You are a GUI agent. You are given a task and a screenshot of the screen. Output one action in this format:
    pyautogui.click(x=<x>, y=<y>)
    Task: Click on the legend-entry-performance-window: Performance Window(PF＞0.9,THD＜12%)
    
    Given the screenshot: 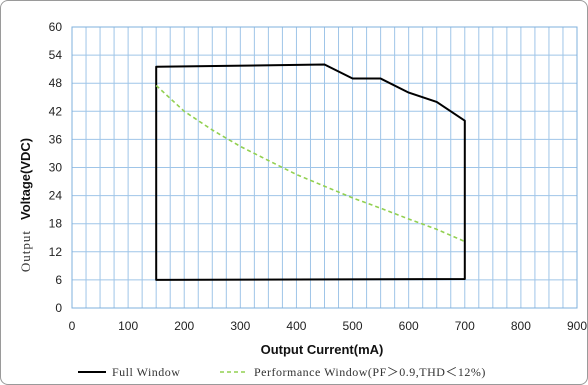 What is the action you would take?
    pyautogui.click(x=370, y=372)
    